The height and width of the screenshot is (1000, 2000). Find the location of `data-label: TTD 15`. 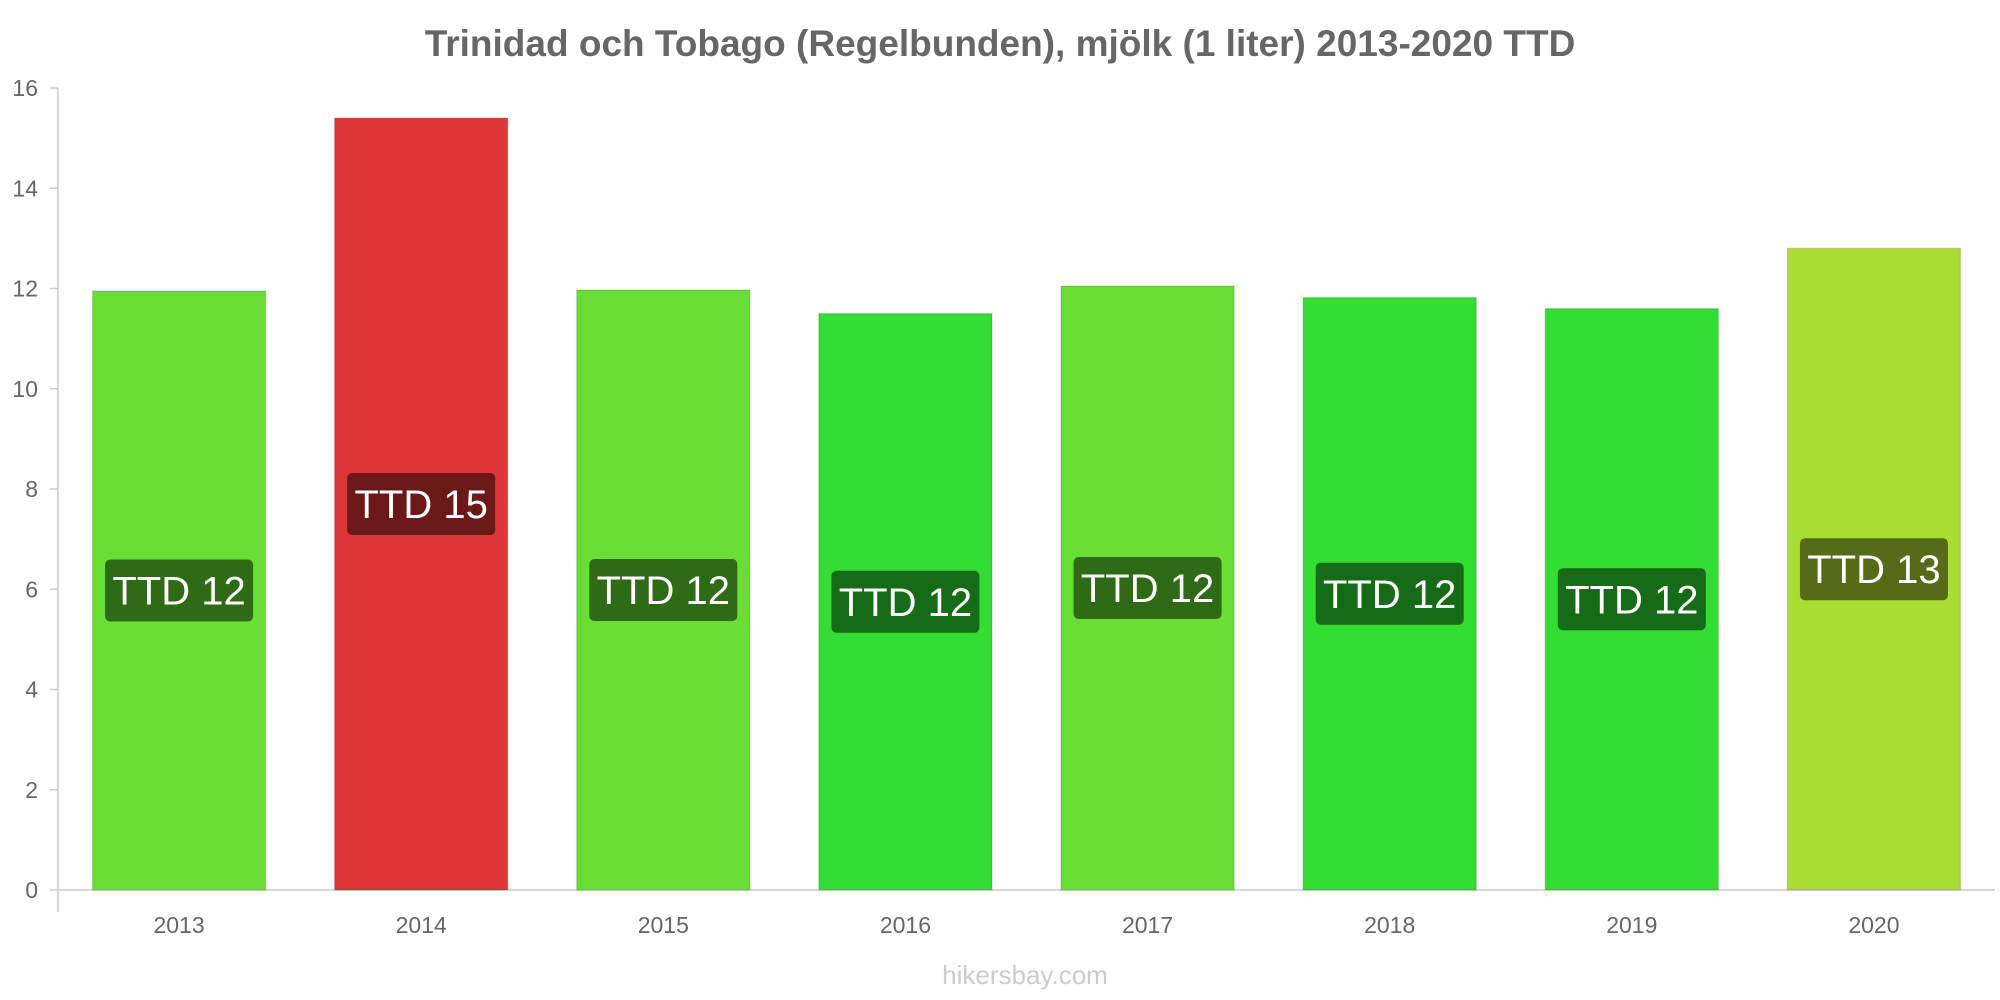

data-label: TTD 15 is located at coordinates (421, 505).